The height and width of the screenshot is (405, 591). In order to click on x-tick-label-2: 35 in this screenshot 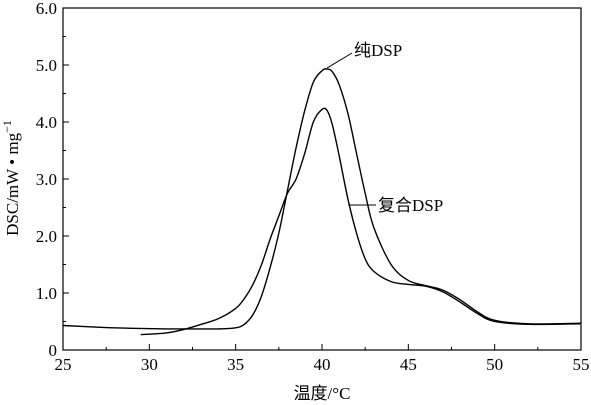, I will do `click(235, 364)`.